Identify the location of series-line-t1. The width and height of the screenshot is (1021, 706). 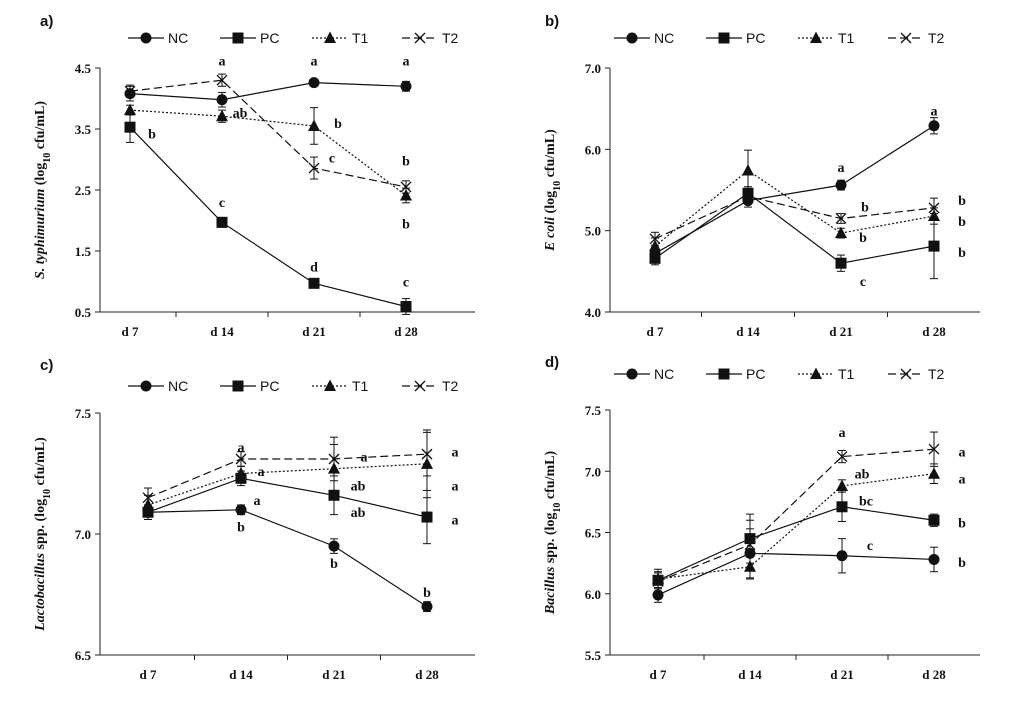
(287, 484).